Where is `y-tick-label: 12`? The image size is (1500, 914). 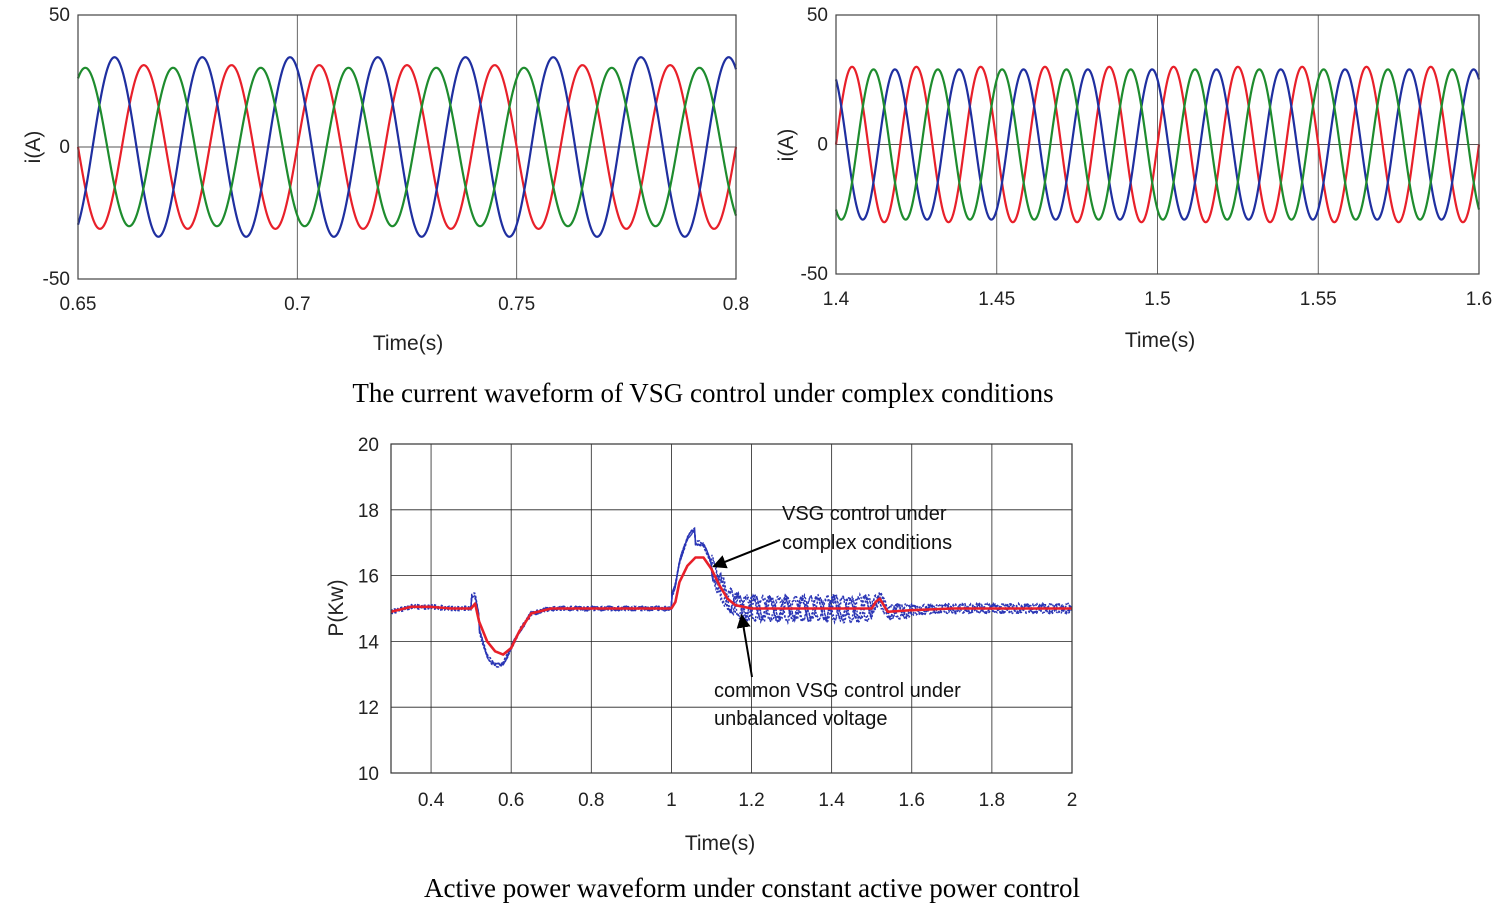
y-tick-label: 12 is located at coordinates (368, 708).